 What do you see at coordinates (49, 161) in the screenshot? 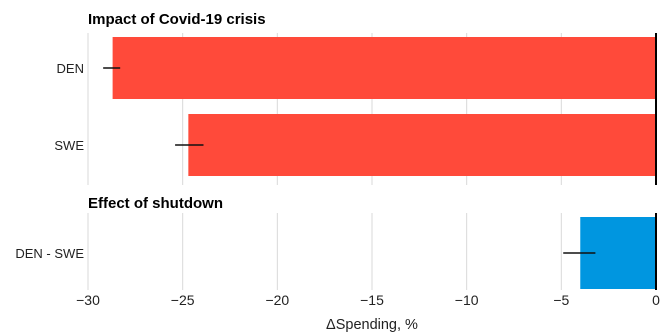
I see `category-labels: DEN SWE DEN - SWE` at bounding box center [49, 161].